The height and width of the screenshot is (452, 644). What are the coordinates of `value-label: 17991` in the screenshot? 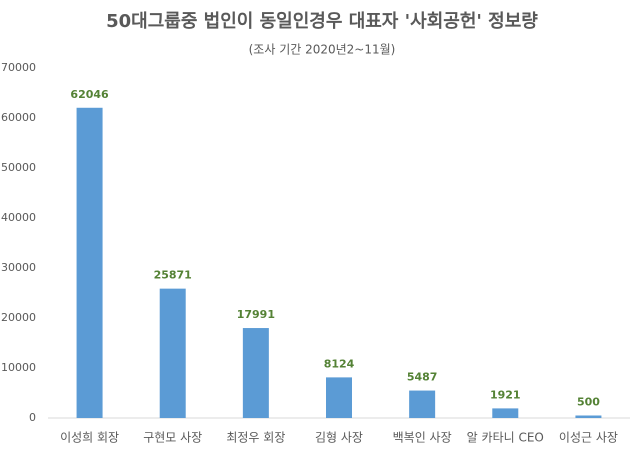 It's located at (256, 314).